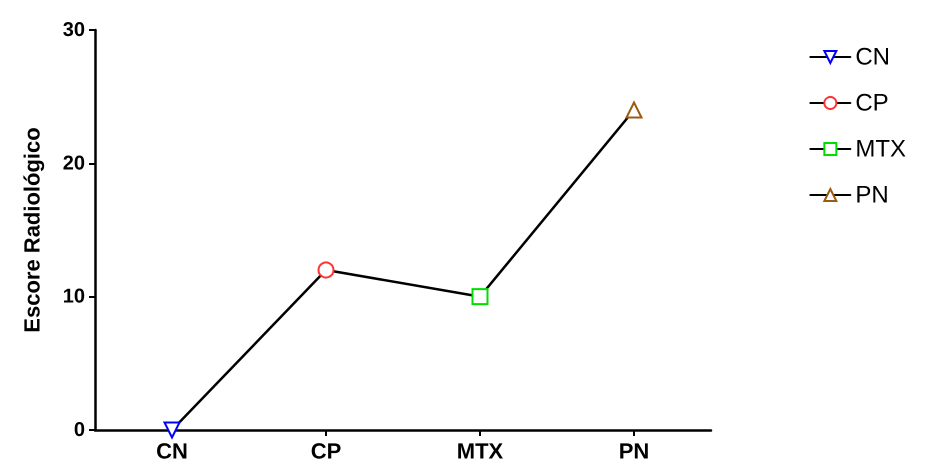 The width and height of the screenshot is (931, 471). I want to click on x-tick-label: CN, so click(172, 451).